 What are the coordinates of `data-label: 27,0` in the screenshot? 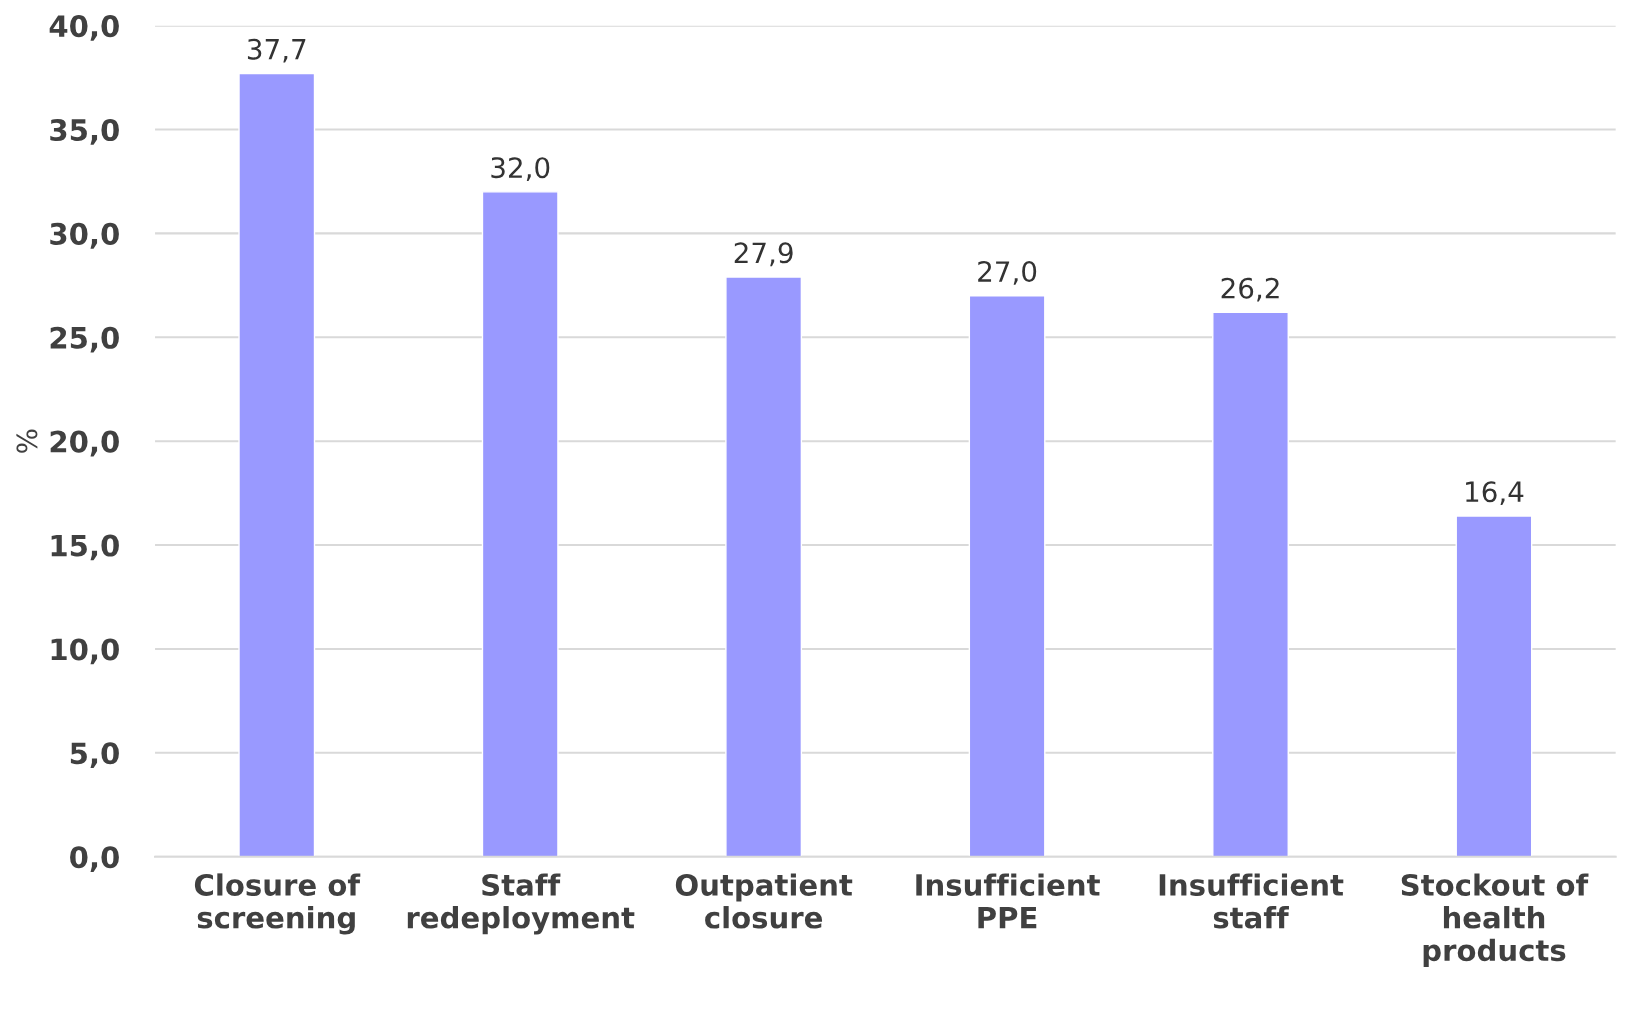 It's located at (1007, 273).